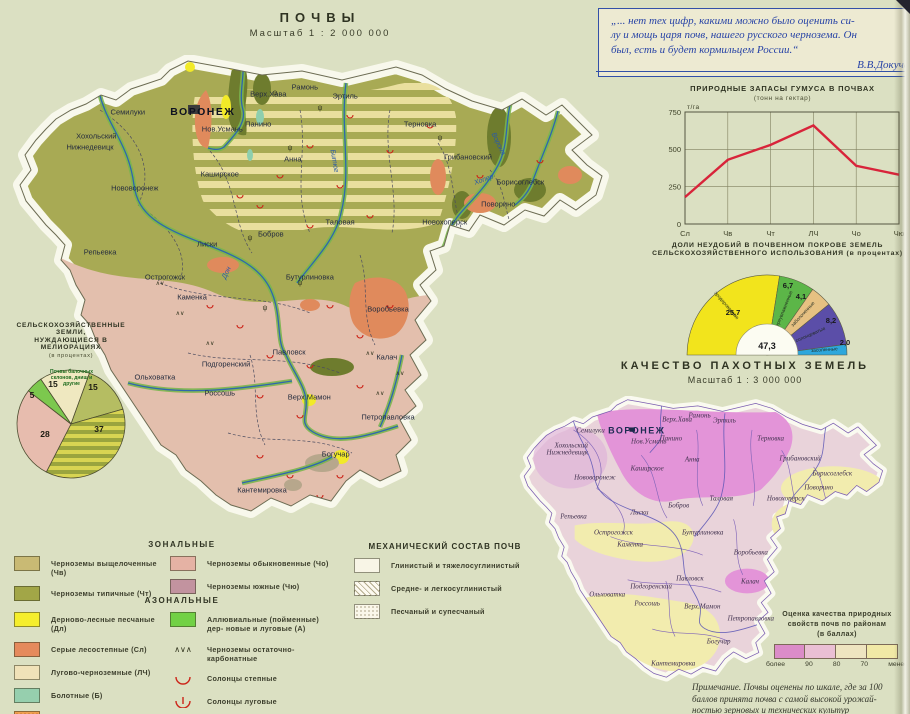 This screenshot has width=910, height=714. Describe the element at coordinates (128, 112) in the screenshot. I see `town-label-: Семилуки` at that location.